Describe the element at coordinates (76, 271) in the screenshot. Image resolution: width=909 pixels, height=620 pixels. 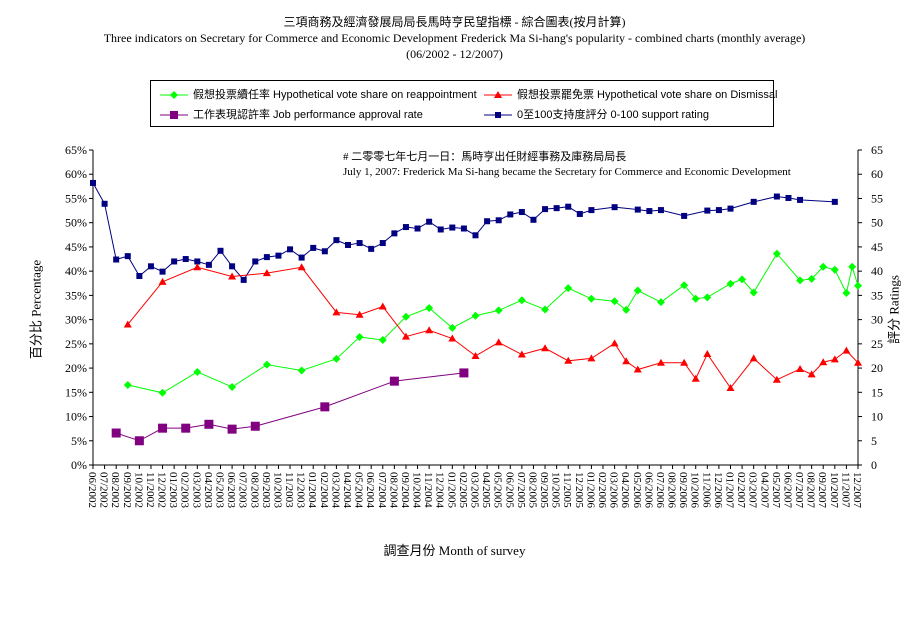
I see `y-left-tick-label: 40%` at that location.